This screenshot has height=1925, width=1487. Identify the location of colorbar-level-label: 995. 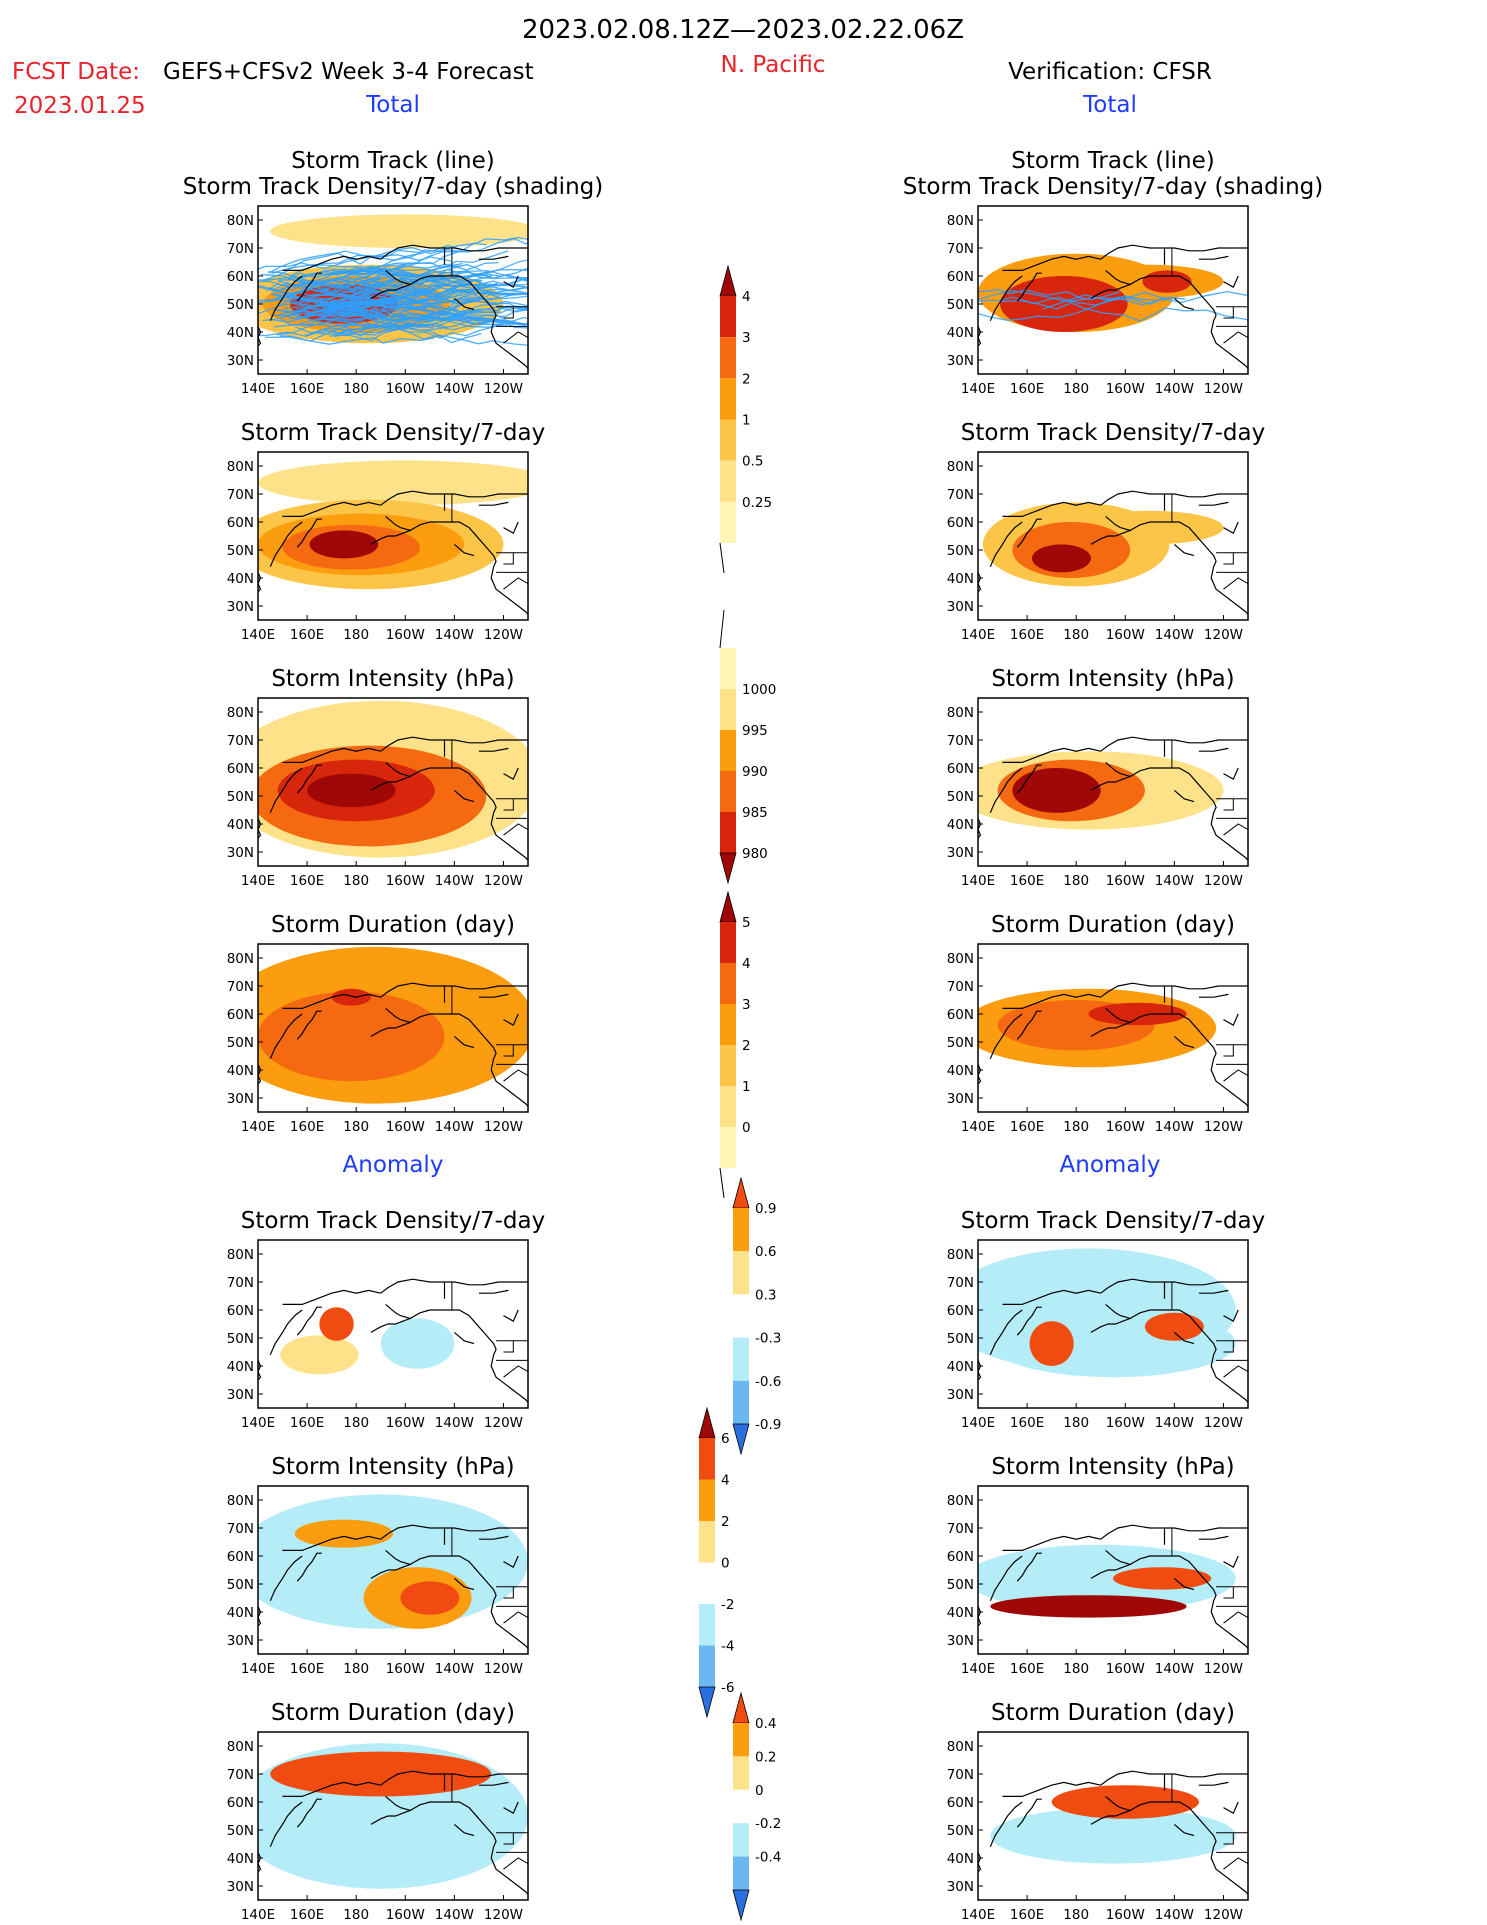
(755, 731).